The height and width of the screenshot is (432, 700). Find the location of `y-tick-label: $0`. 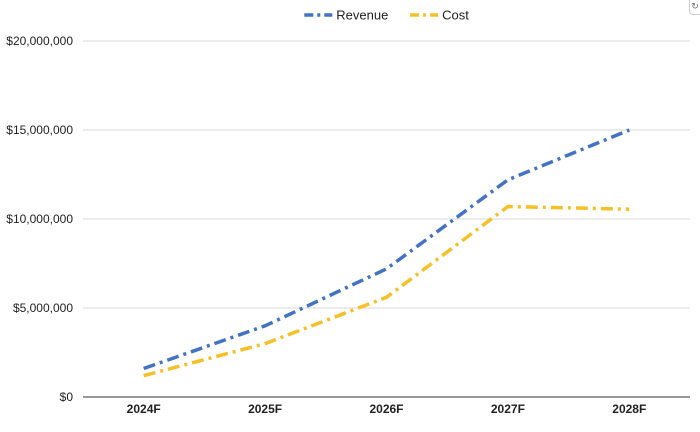

y-tick-label: $0 is located at coordinates (67, 397).